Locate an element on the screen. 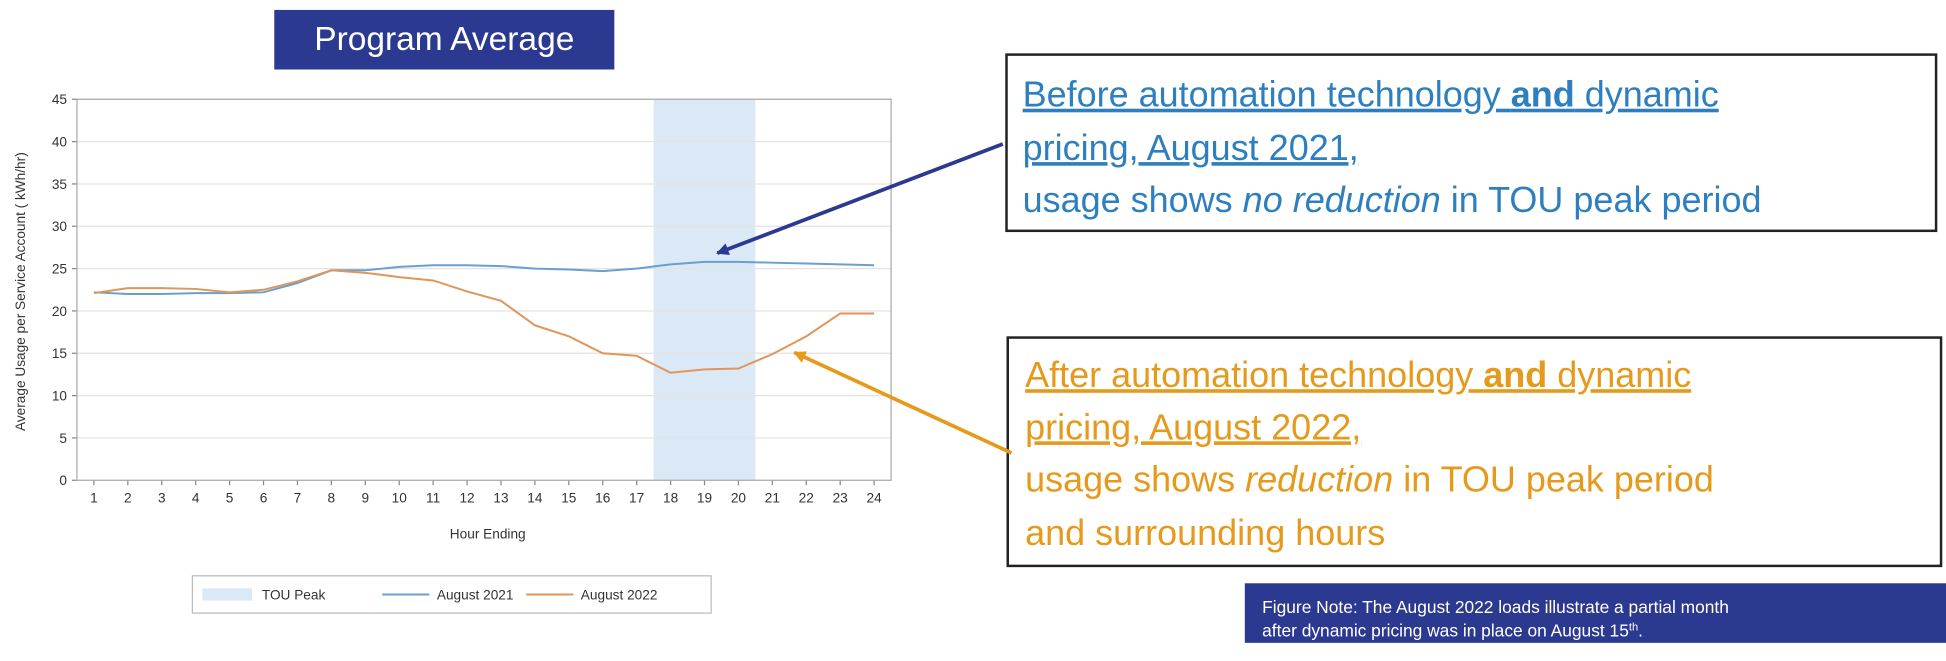 This screenshot has height=661, width=1946. x-tick-label: 2 is located at coordinates (128, 498).